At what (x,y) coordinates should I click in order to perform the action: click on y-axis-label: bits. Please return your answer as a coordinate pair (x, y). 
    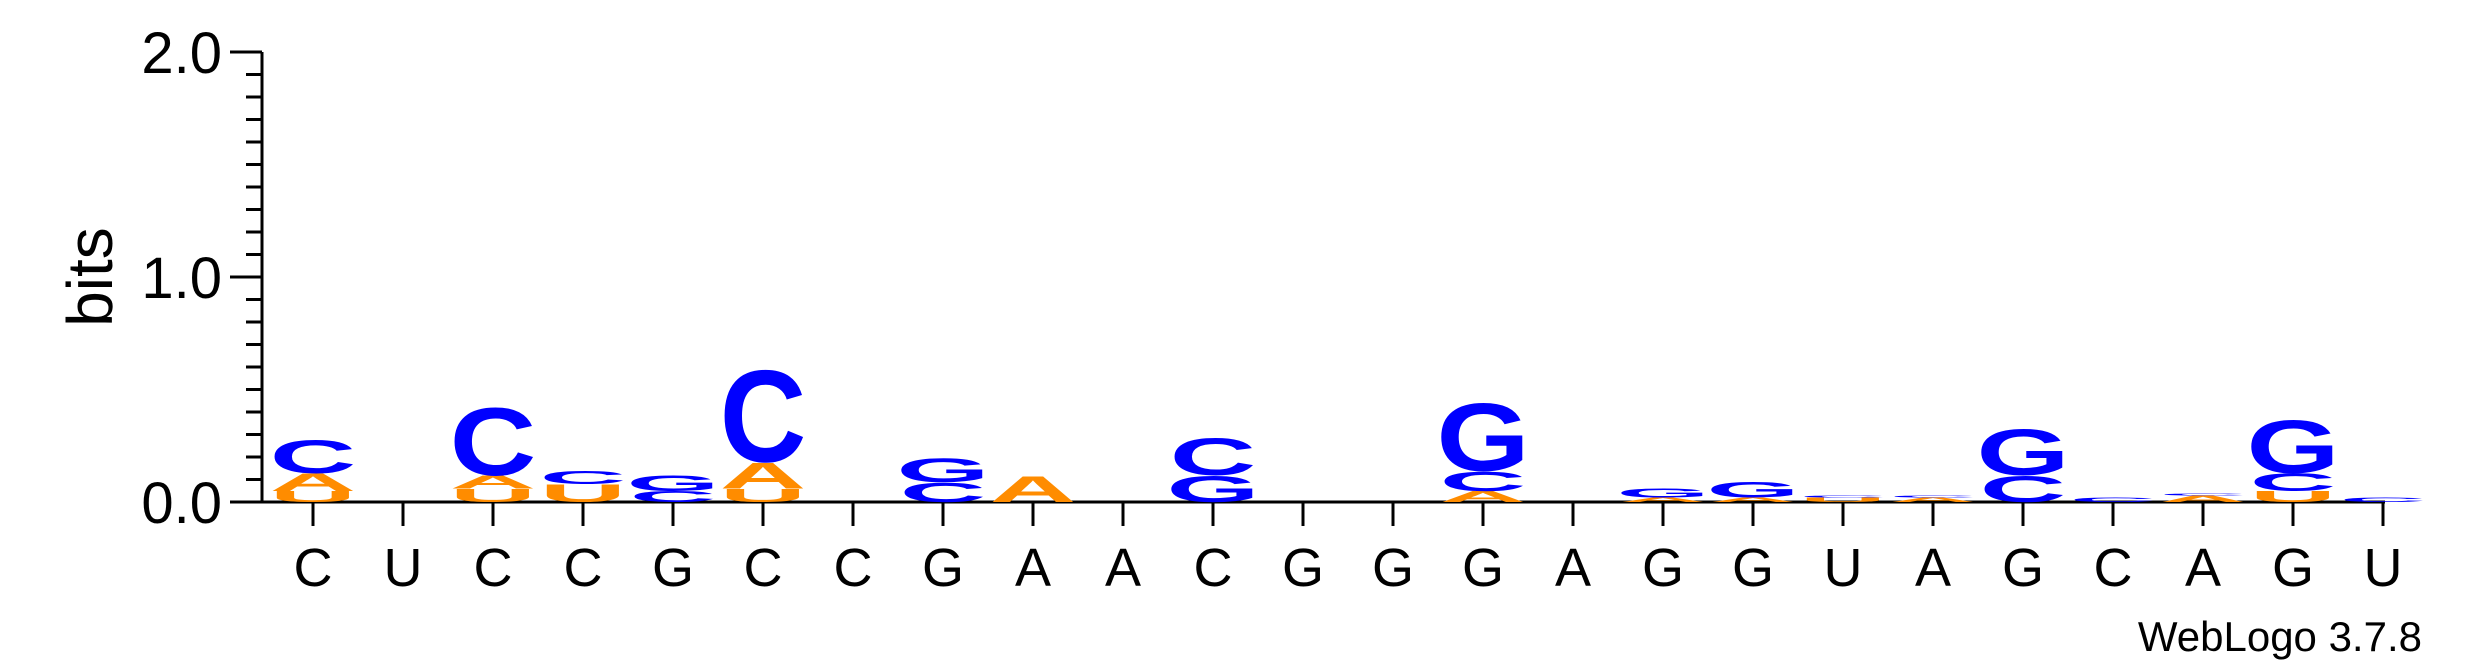
    Looking at the image, I should click on (90, 277).